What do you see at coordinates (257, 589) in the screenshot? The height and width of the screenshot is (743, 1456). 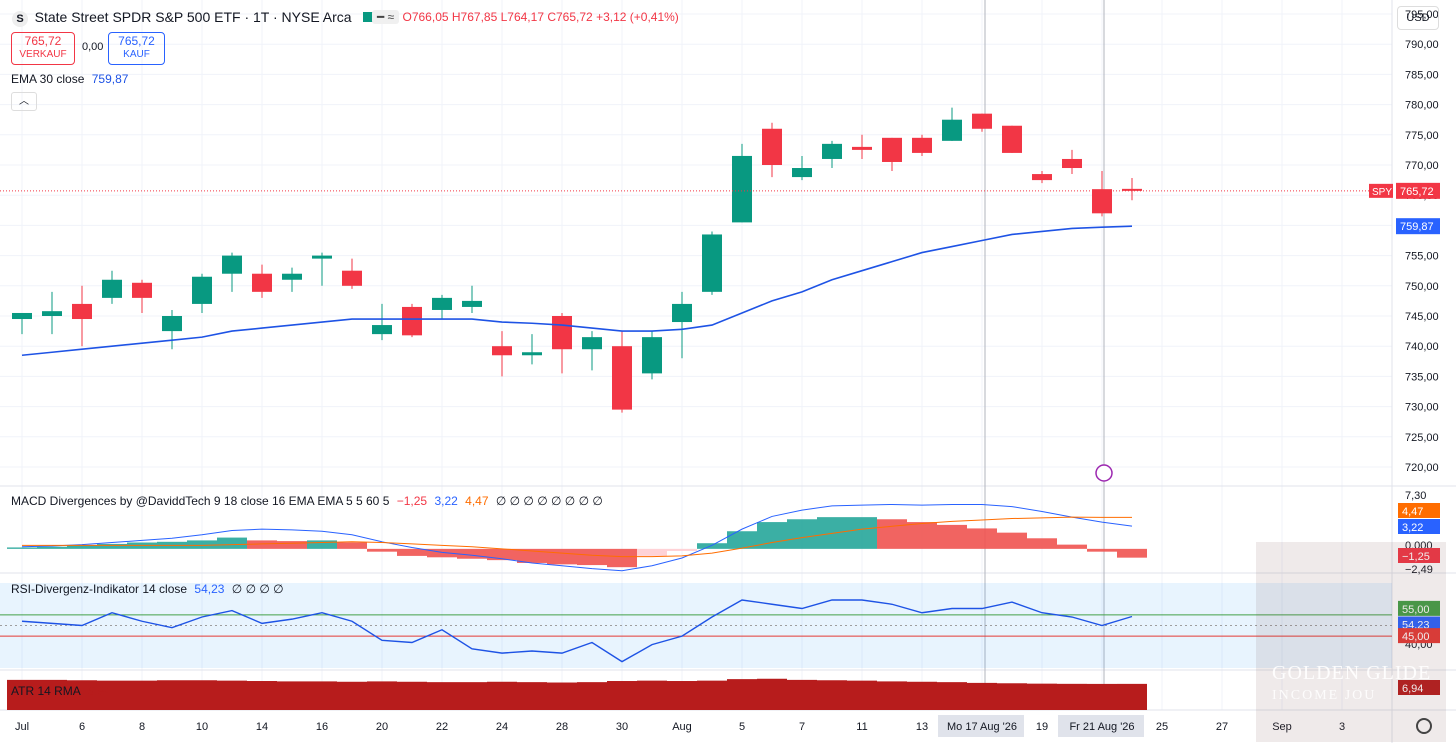 I see `rsi-extra: ∅ ∅ ∅ ∅` at bounding box center [257, 589].